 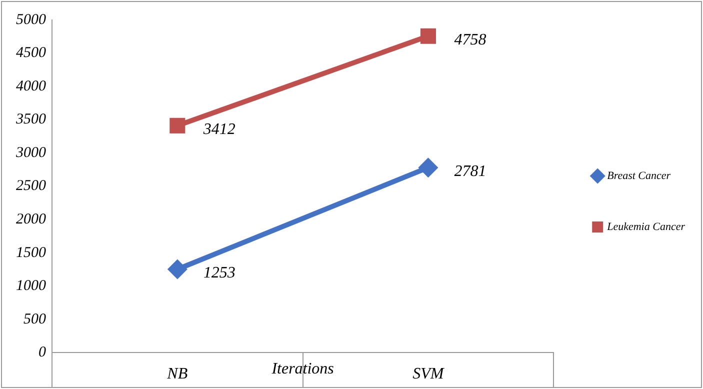 What do you see at coordinates (31, 20) in the screenshot?
I see `y-tick-label: 5000` at bounding box center [31, 20].